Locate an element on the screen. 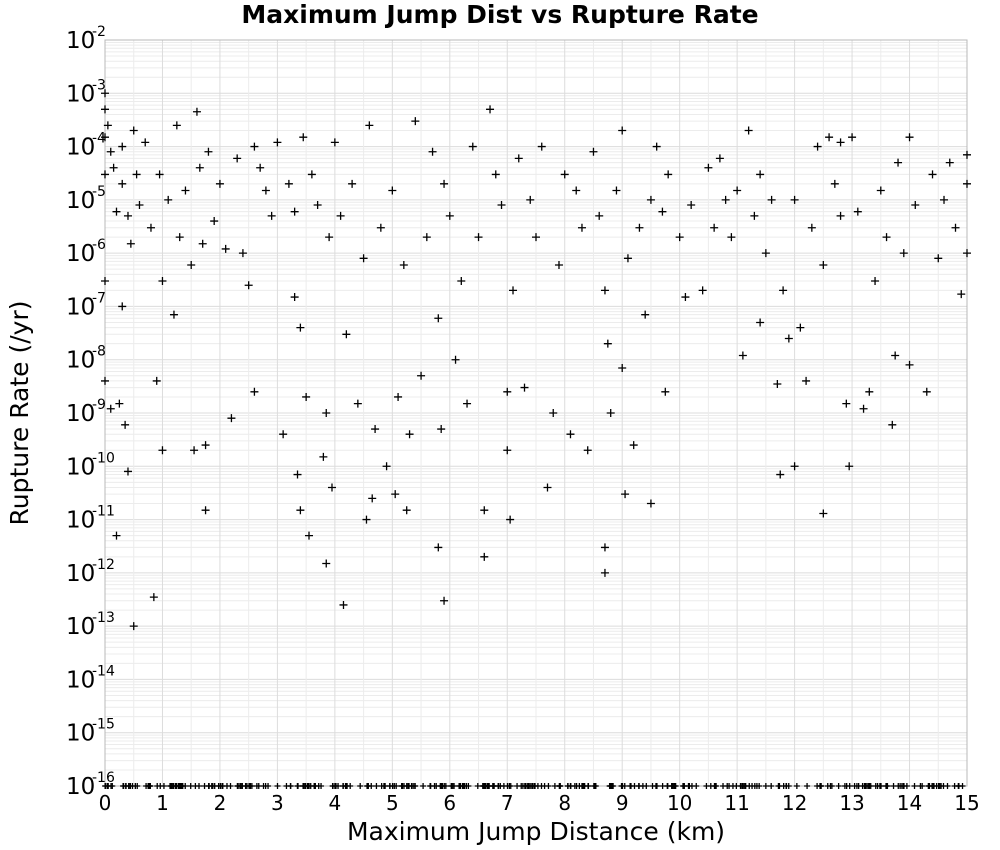  x-tick-label: 11 is located at coordinates (736, 803).